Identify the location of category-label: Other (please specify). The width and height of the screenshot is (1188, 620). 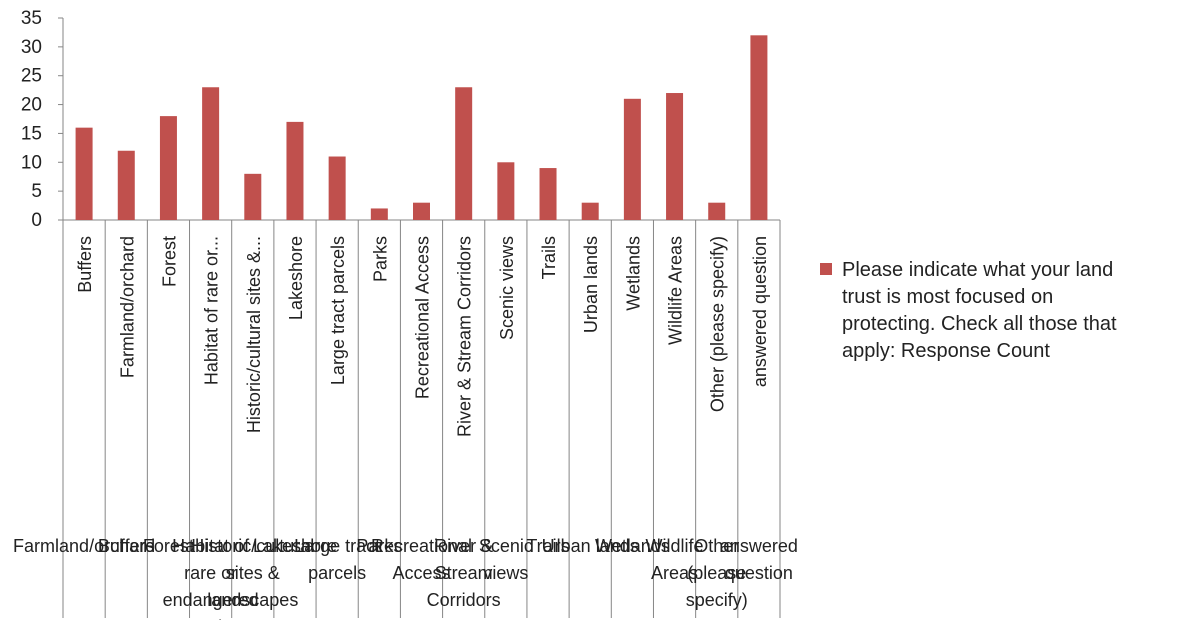
(718, 324).